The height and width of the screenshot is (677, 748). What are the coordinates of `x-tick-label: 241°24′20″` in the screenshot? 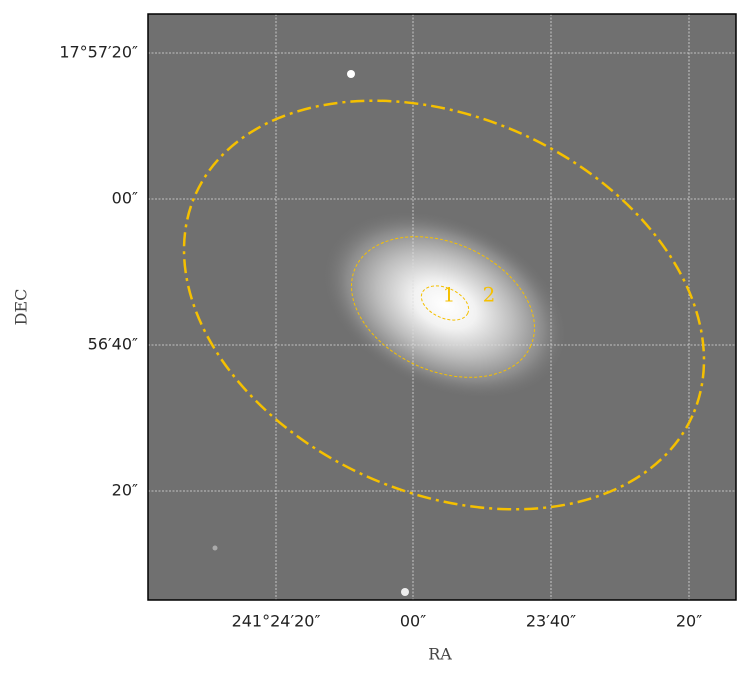 It's located at (276, 621).